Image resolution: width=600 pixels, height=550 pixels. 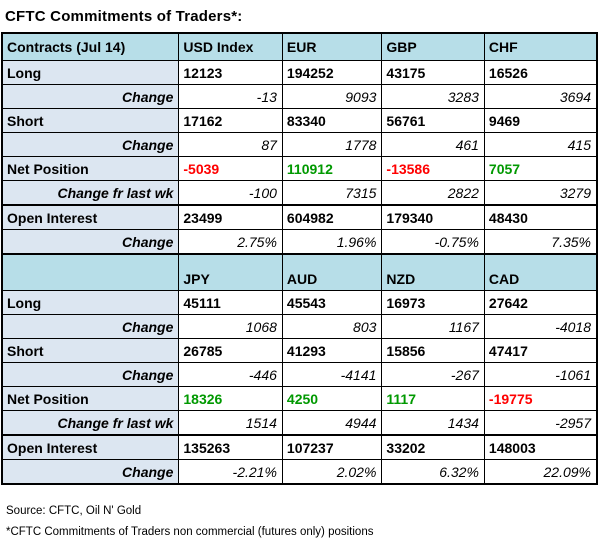 What do you see at coordinates (332, 242) in the screenshot?
I see `data-cell: 1.96%` at bounding box center [332, 242].